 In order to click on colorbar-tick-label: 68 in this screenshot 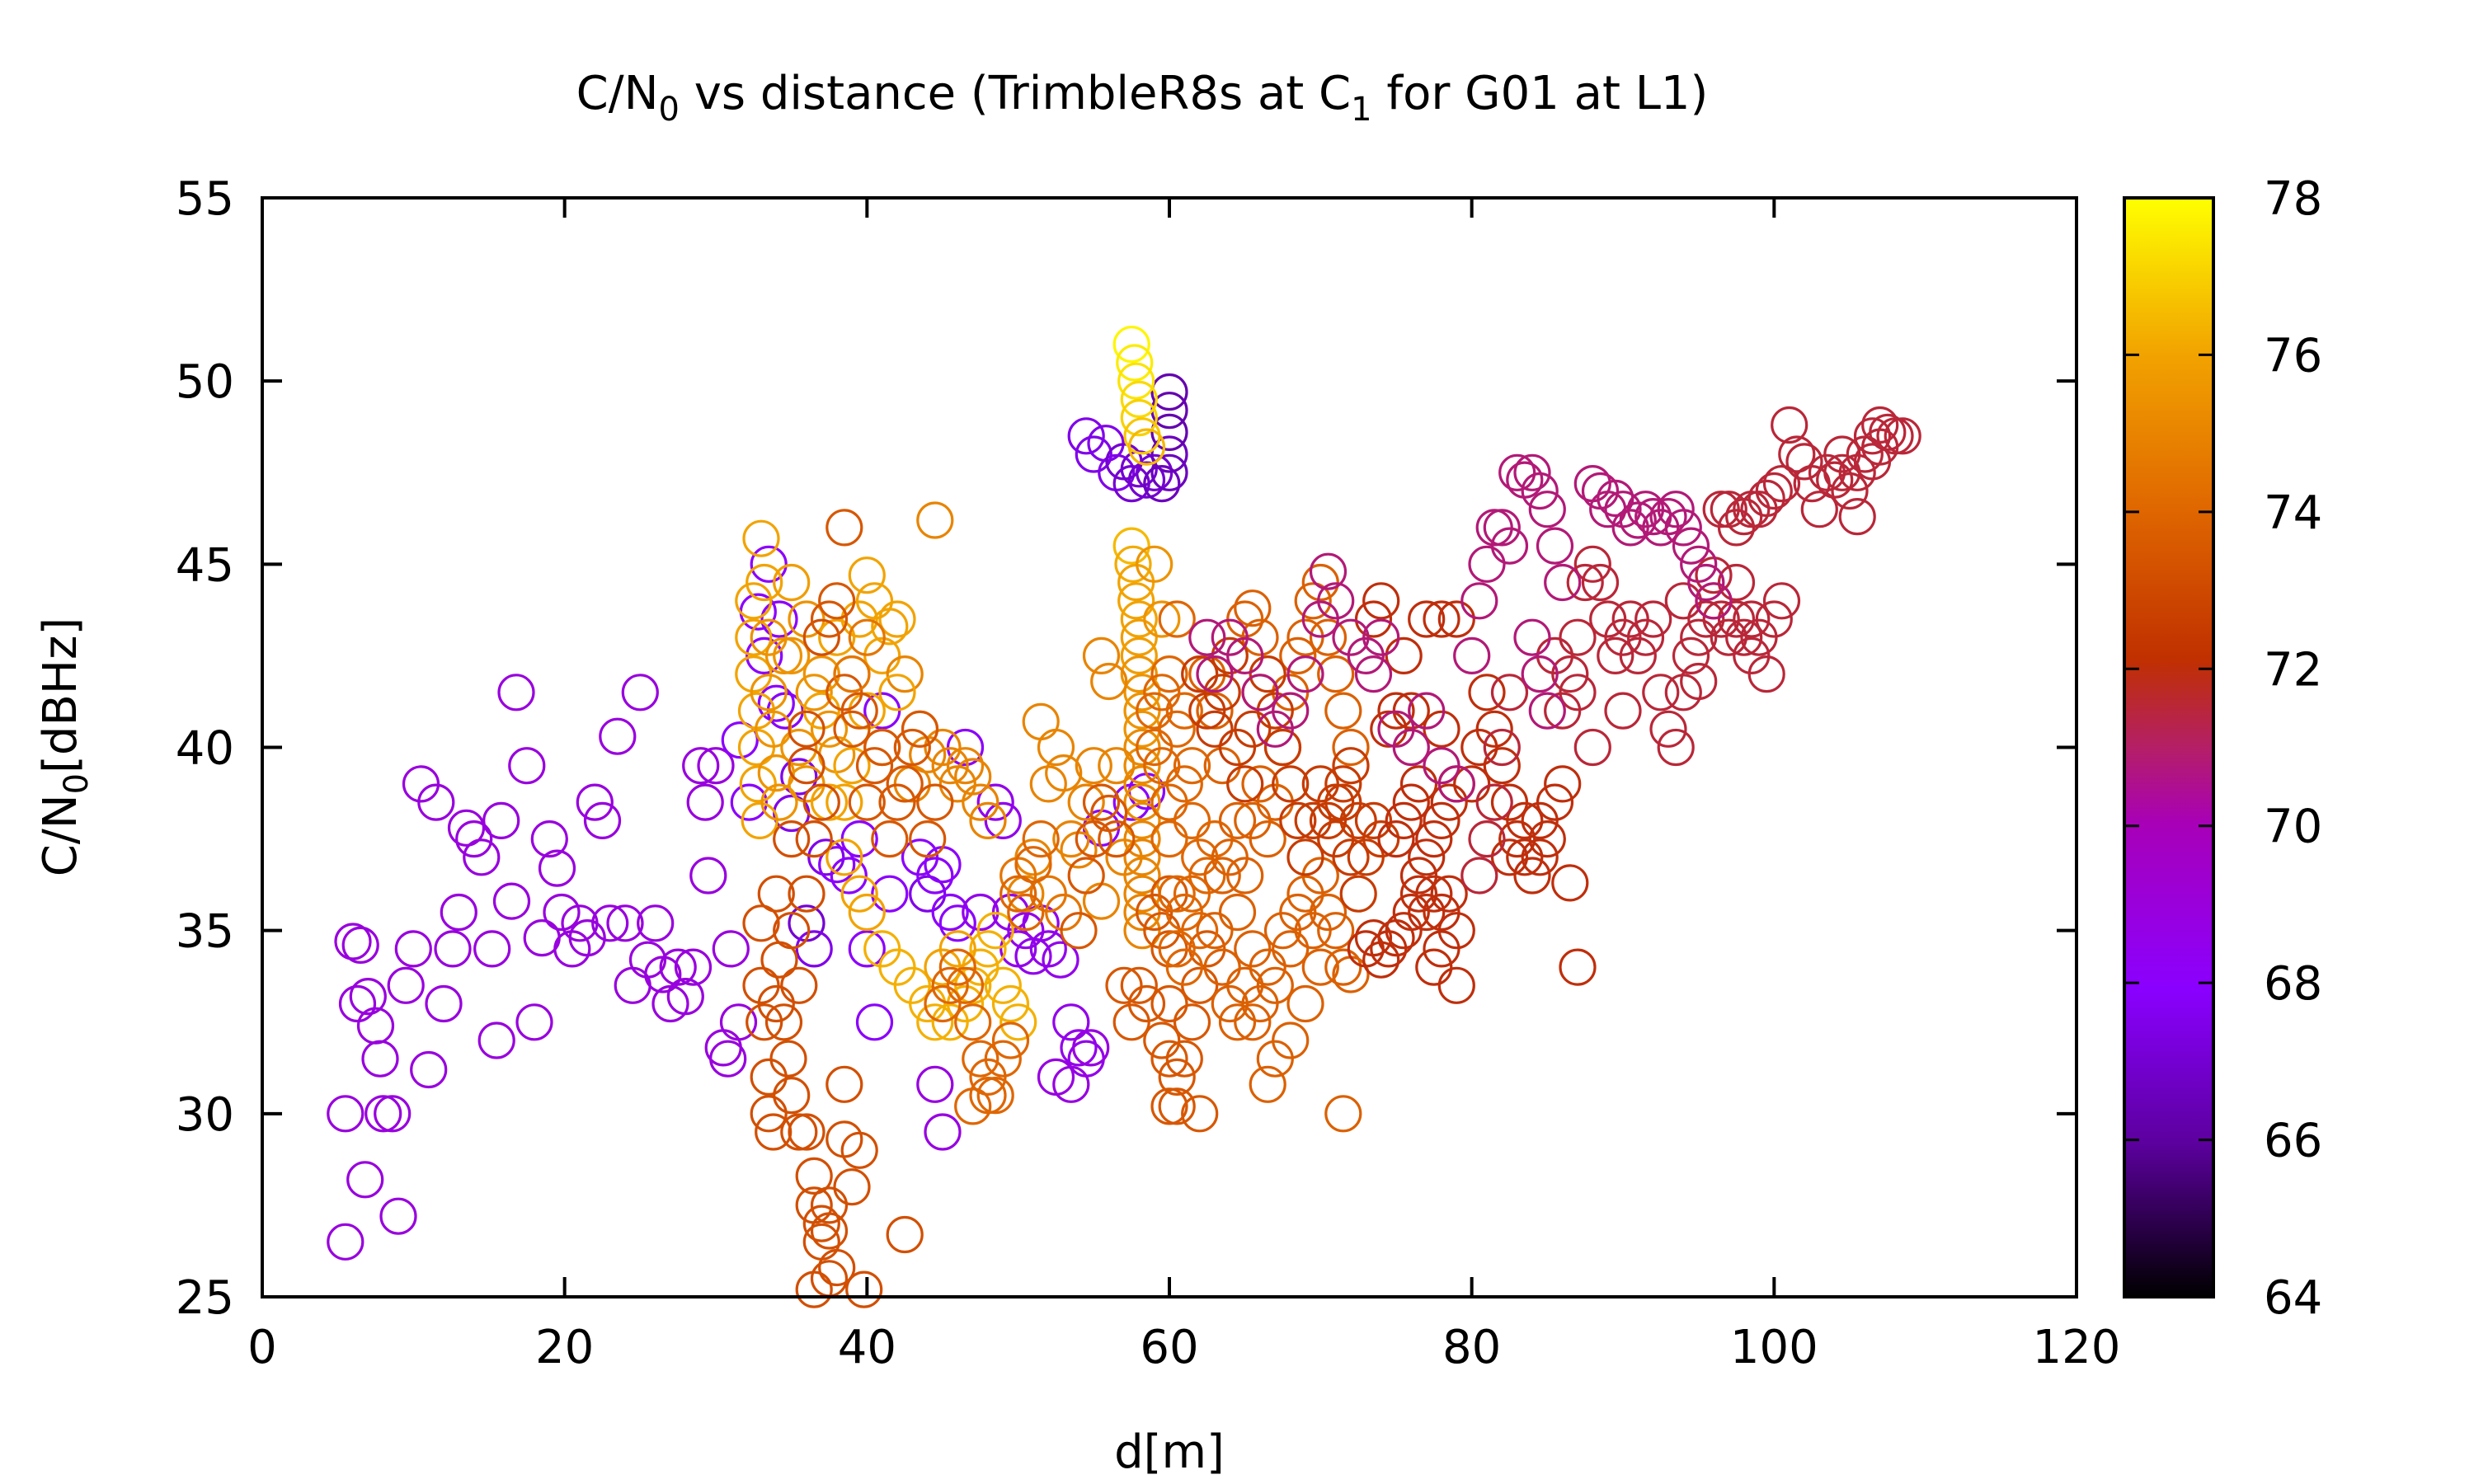, I will do `click(2293, 984)`.